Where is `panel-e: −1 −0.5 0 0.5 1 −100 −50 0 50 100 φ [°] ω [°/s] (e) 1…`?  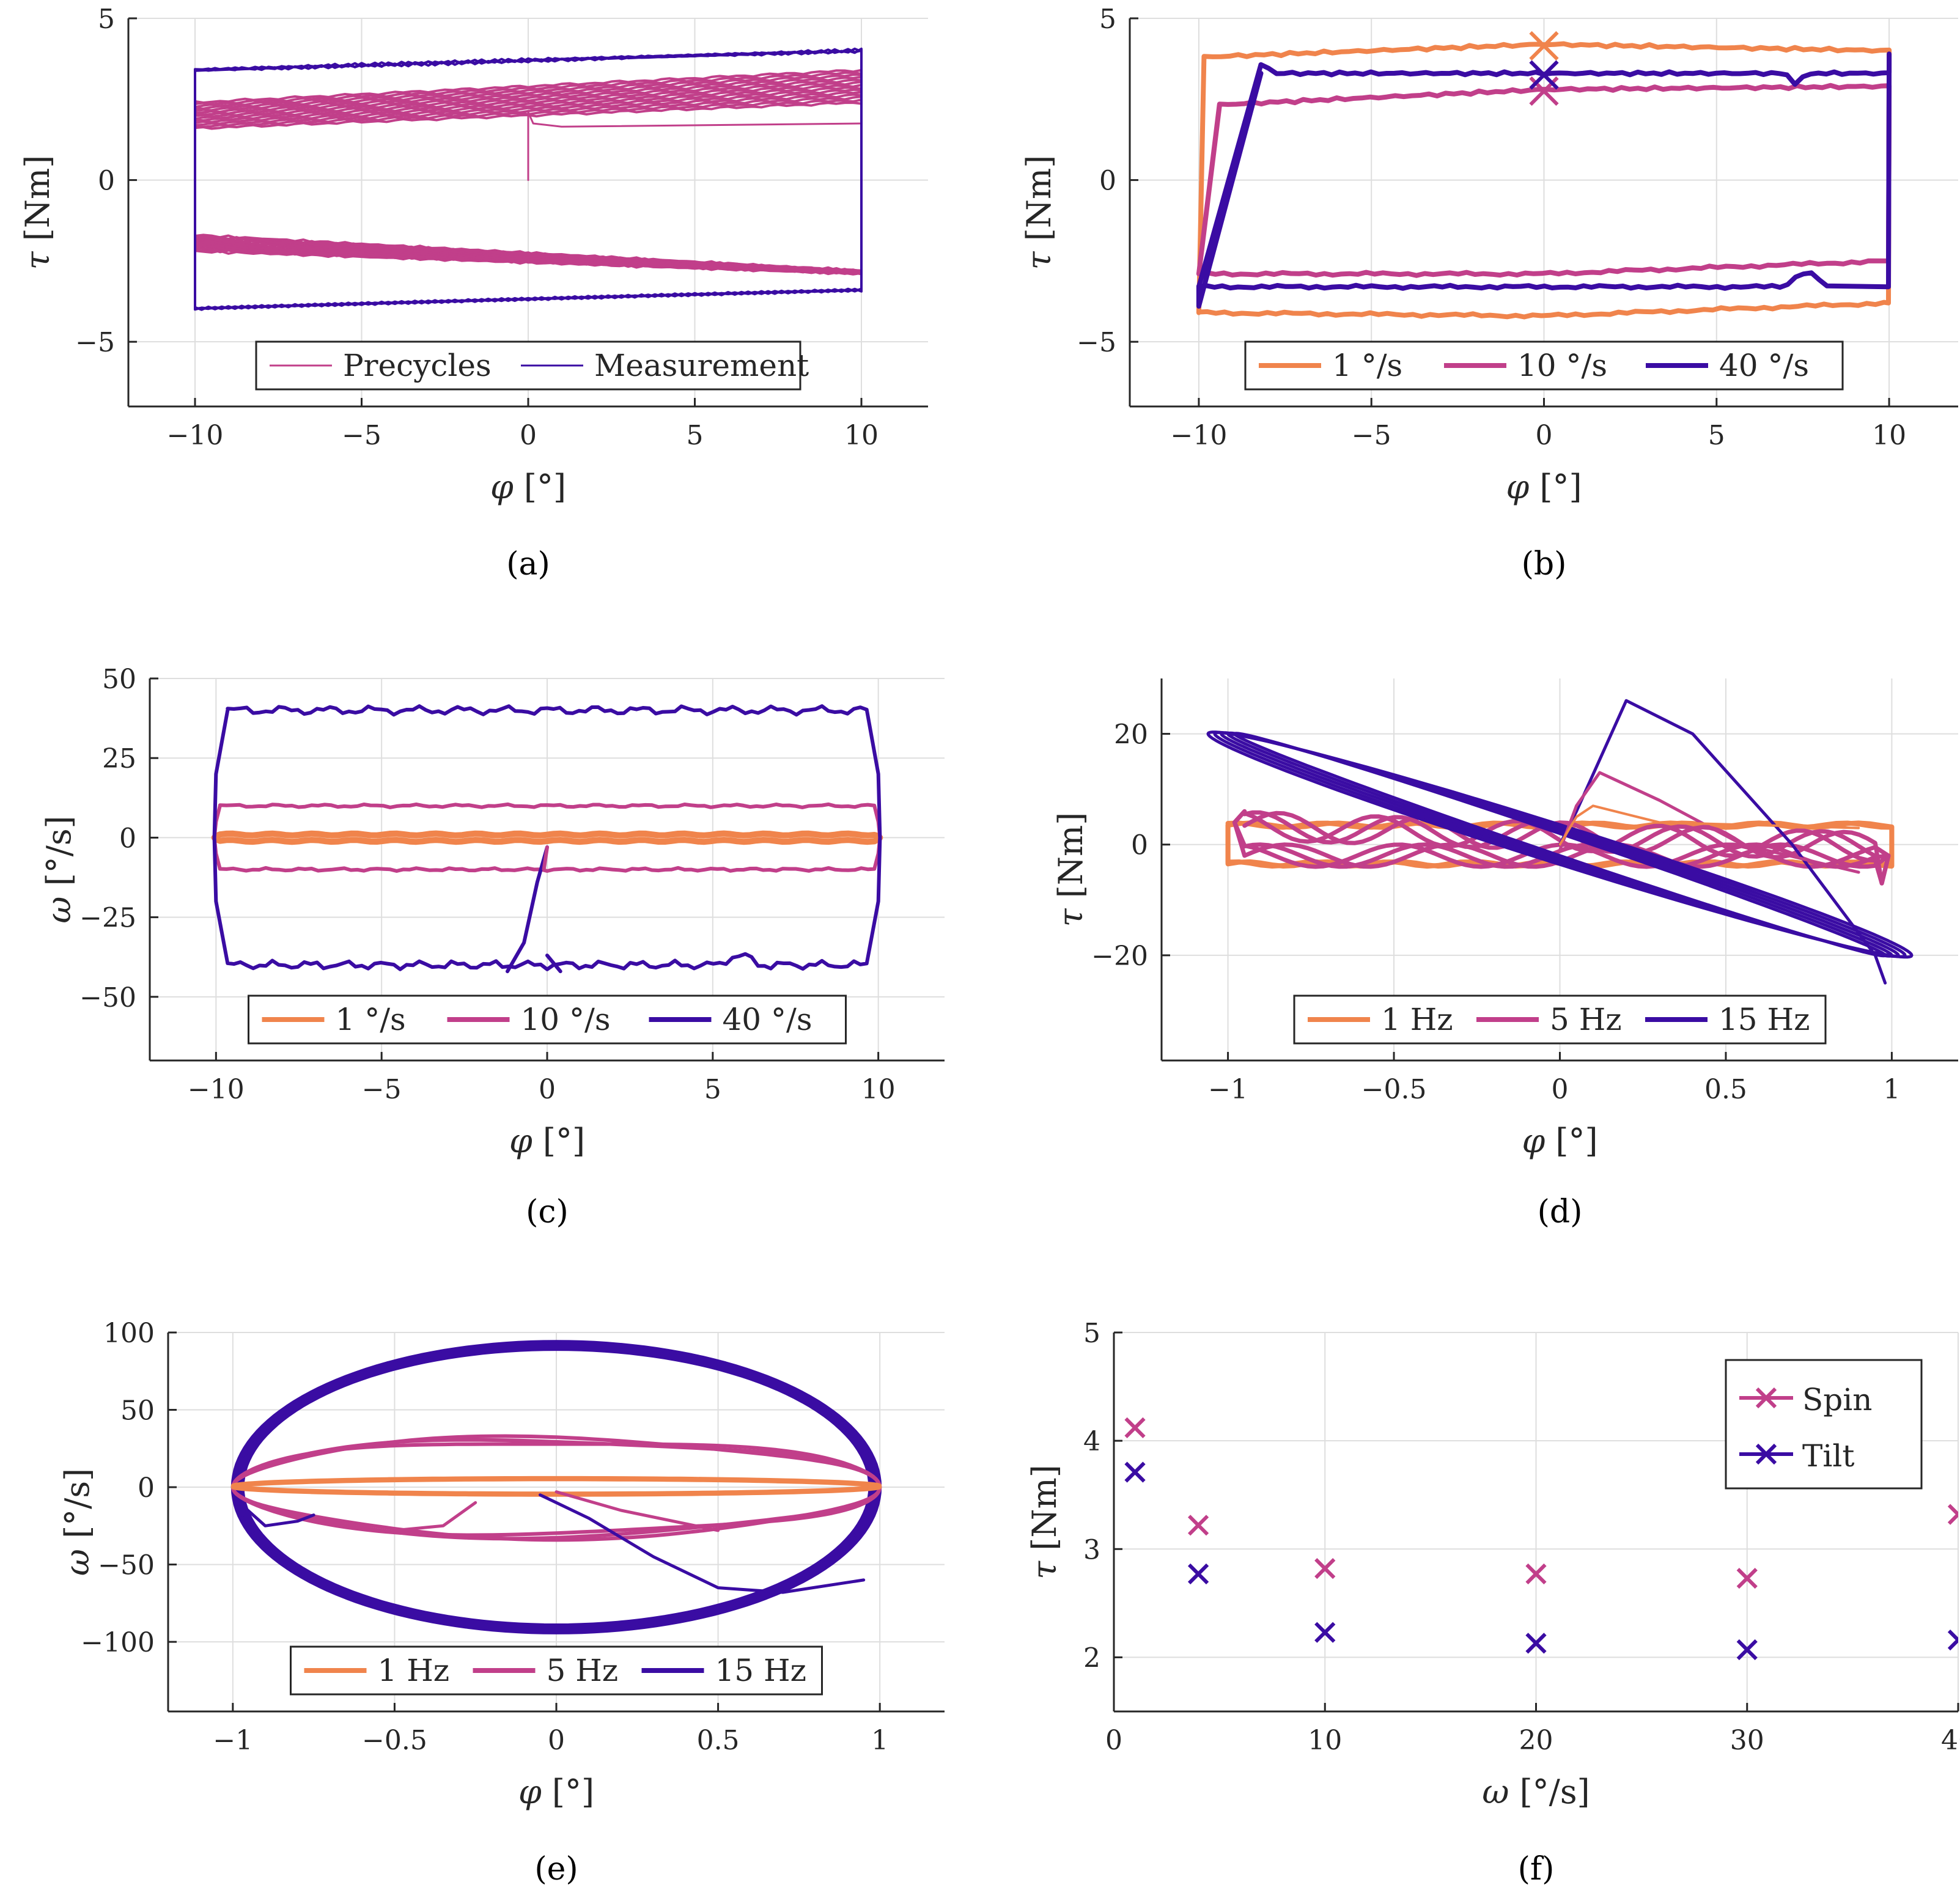
panel-e: −1 −0.5 0 0.5 1 −100 −50 0 50 100 φ [°] ω [°/s] (e) 1… is located at coordinates (501, 1602).